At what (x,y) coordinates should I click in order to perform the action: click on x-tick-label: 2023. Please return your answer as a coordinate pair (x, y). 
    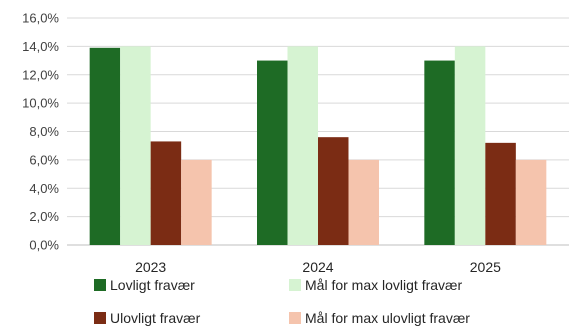
    Looking at the image, I should click on (150, 267).